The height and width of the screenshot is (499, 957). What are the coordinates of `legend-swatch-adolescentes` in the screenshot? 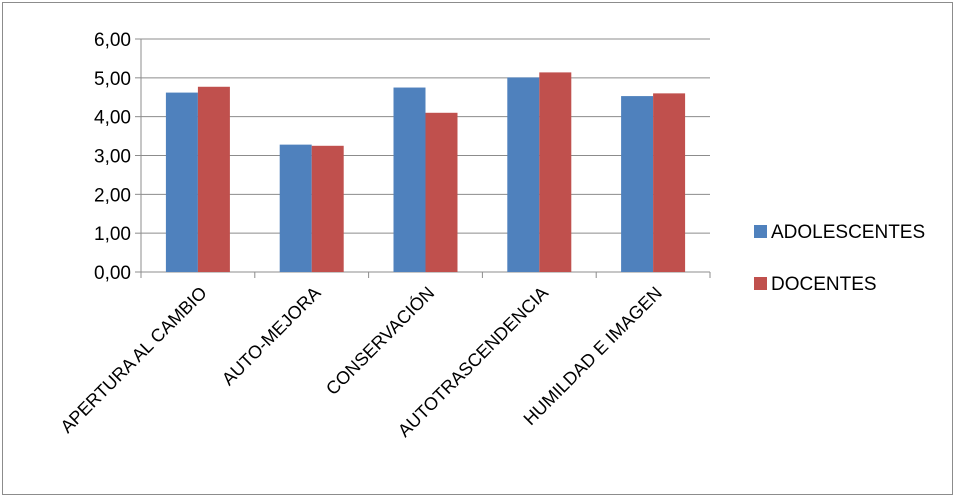 It's located at (760, 231).